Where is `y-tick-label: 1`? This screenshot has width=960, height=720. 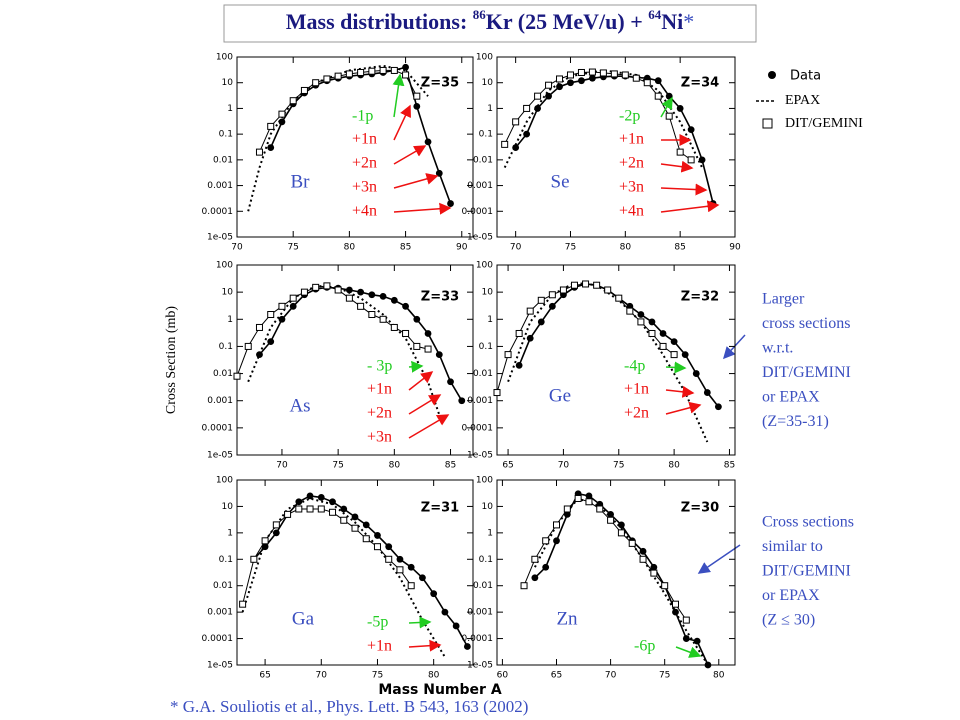
y-tick-label: 1 is located at coordinates (230, 533).